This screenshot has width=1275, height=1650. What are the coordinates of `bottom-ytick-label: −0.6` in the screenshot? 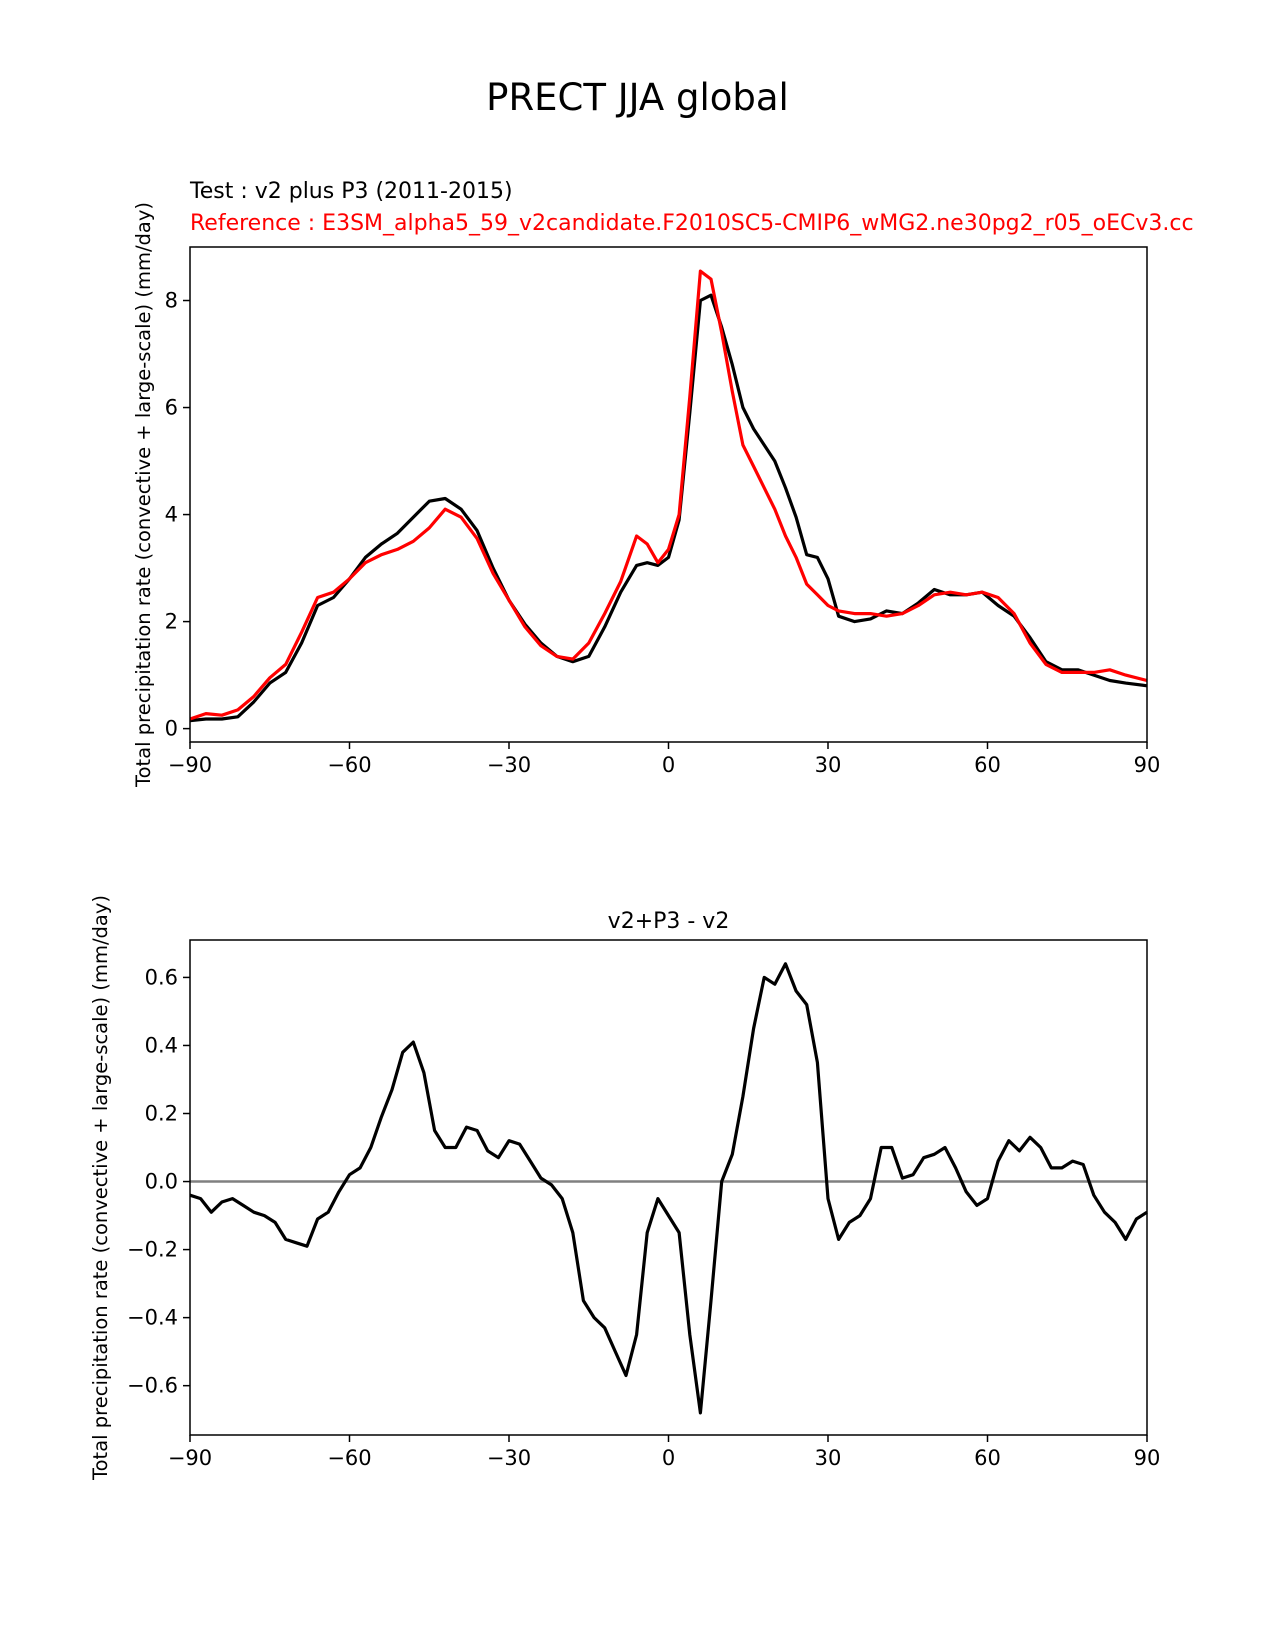 It's located at (152, 1386).